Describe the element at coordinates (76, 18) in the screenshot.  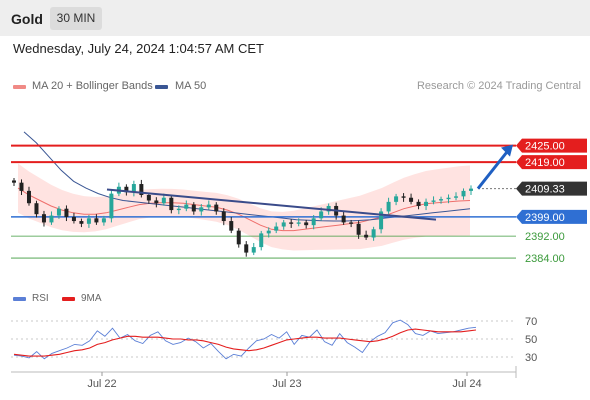
I see `timeframe-button: 30 MIN` at that location.